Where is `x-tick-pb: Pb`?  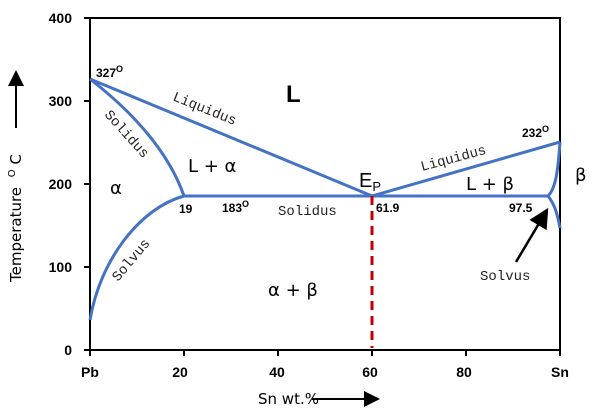 x-tick-pb: Pb is located at coordinates (90, 372).